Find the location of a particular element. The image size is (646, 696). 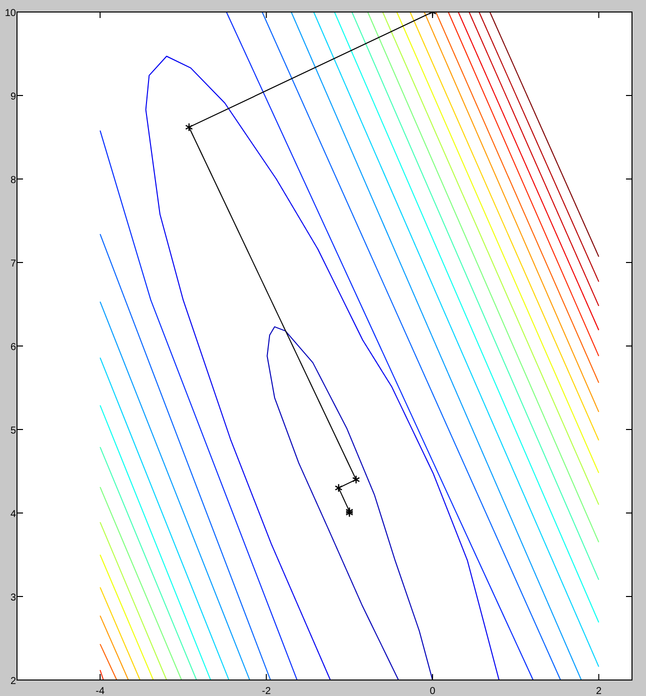

y-tick-label: 7 is located at coordinates (13, 264).